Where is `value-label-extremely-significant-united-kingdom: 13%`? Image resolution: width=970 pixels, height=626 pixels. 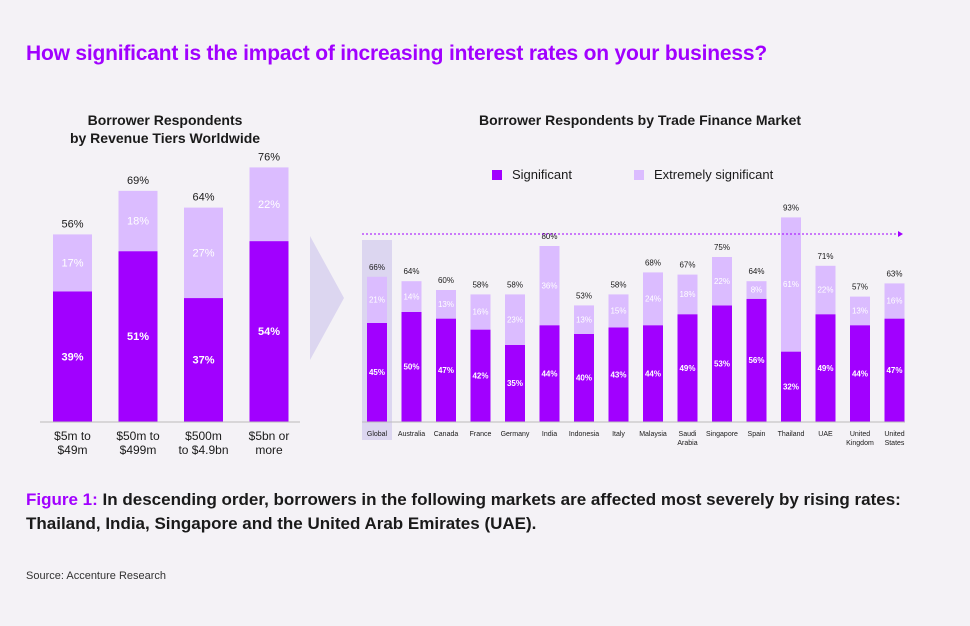 value-label-extremely-significant-united-kingdom: 13% is located at coordinates (860, 311).